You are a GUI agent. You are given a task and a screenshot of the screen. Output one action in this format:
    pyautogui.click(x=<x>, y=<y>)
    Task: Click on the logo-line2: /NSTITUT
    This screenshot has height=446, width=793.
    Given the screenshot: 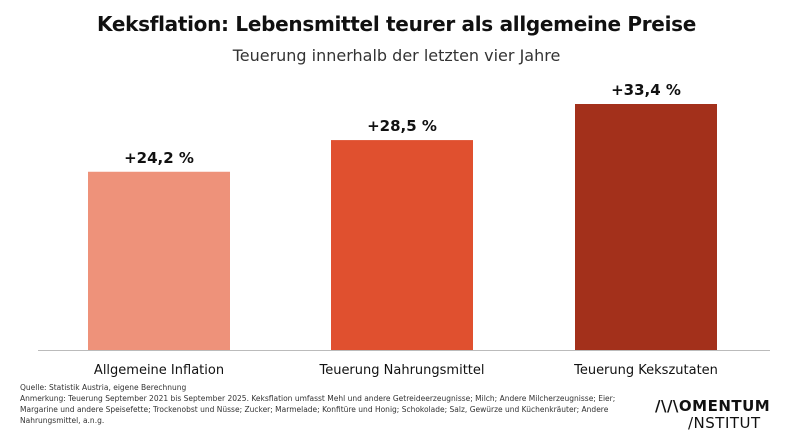 What is the action you would take?
    pyautogui.click(x=724, y=423)
    